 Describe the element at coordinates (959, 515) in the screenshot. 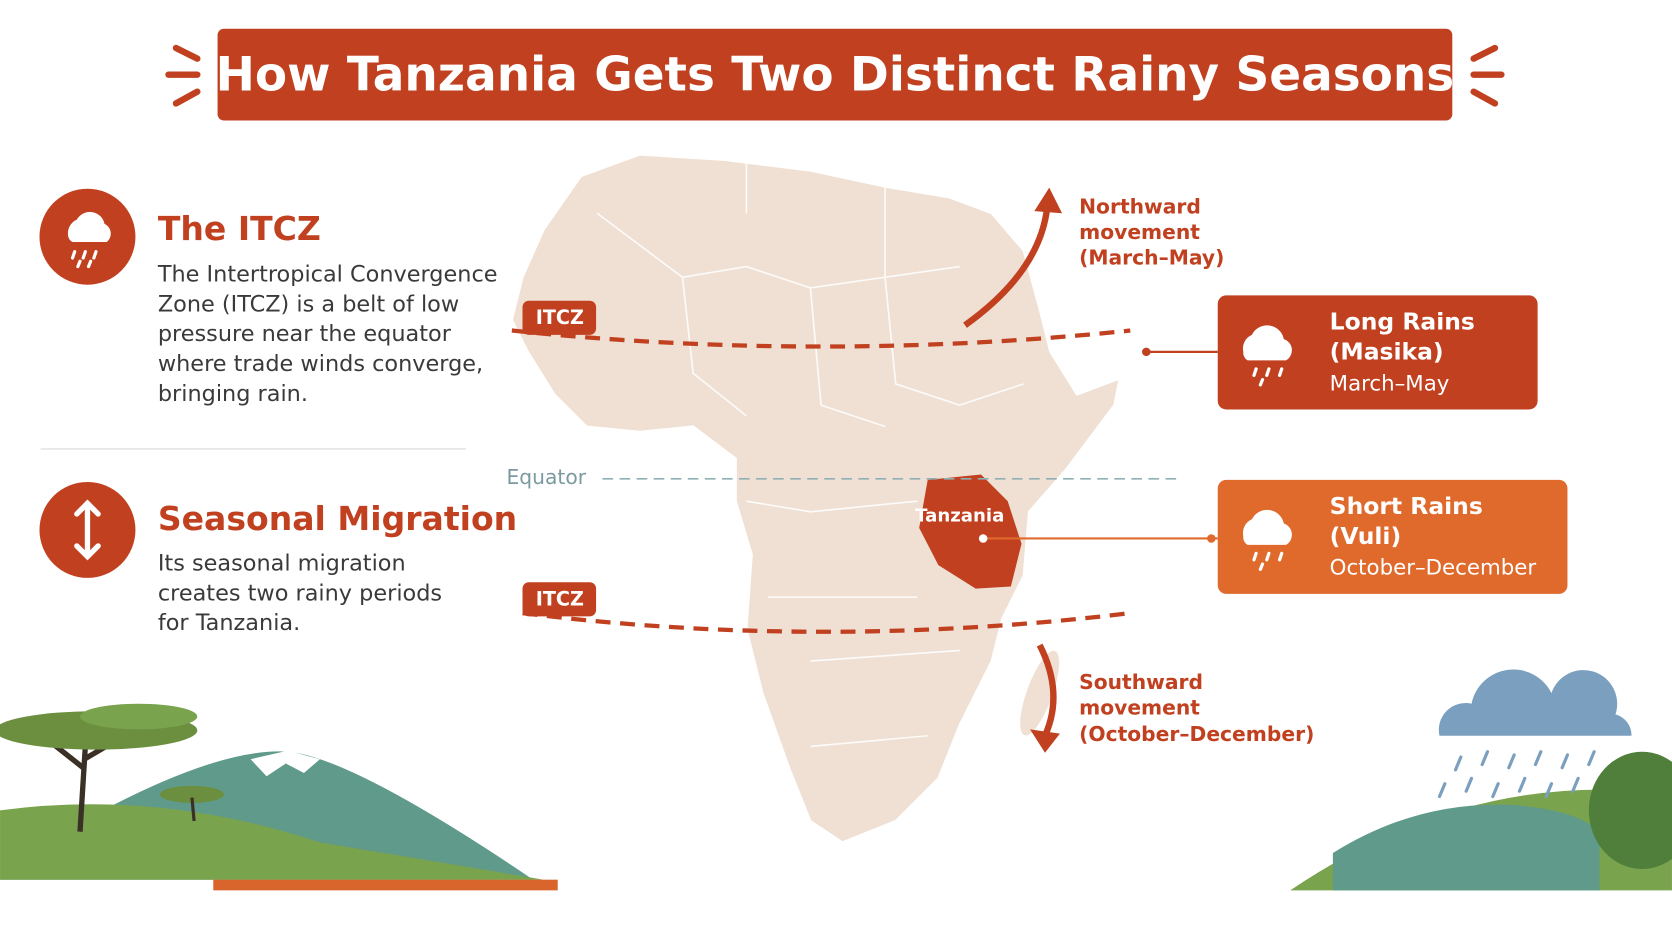

I see `country-label: Tanzania` at that location.